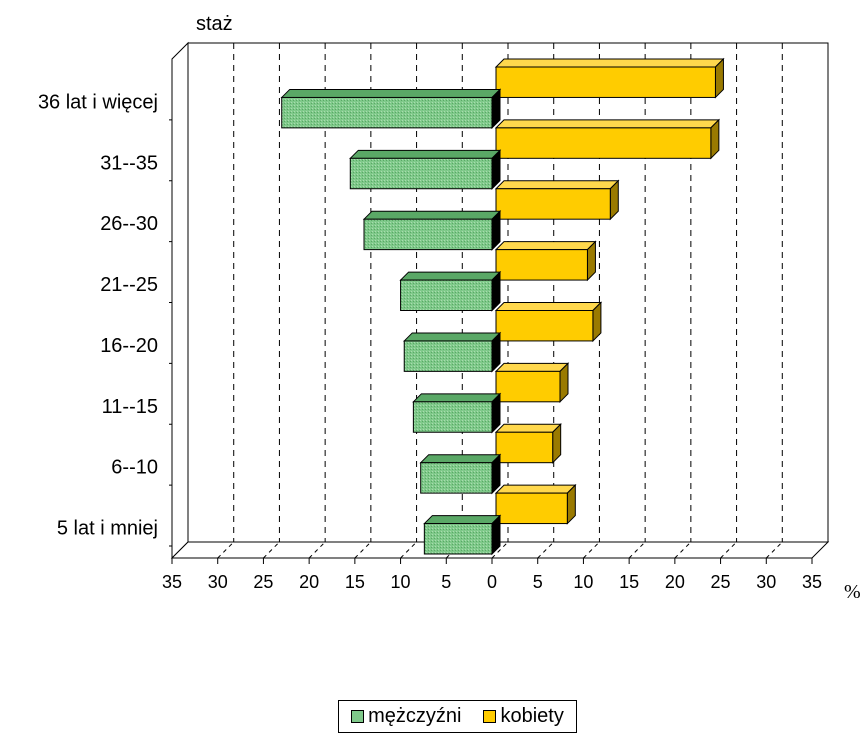  Describe the element at coordinates (490, 716) in the screenshot. I see `legend-swatch-women` at that location.